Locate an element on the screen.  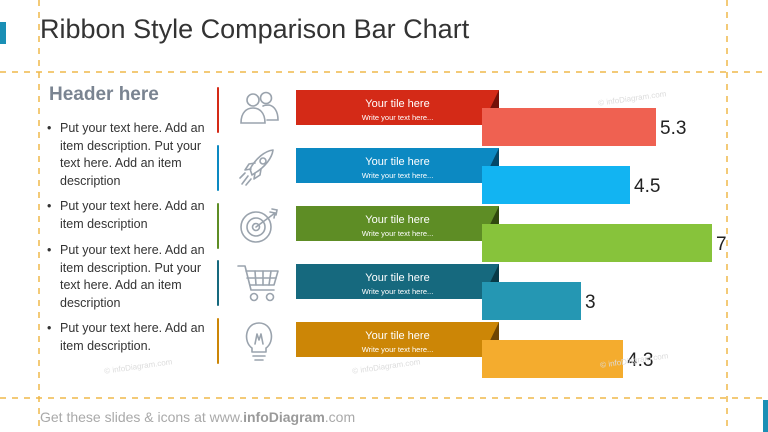
value-label: 7 is located at coordinates (721, 244).